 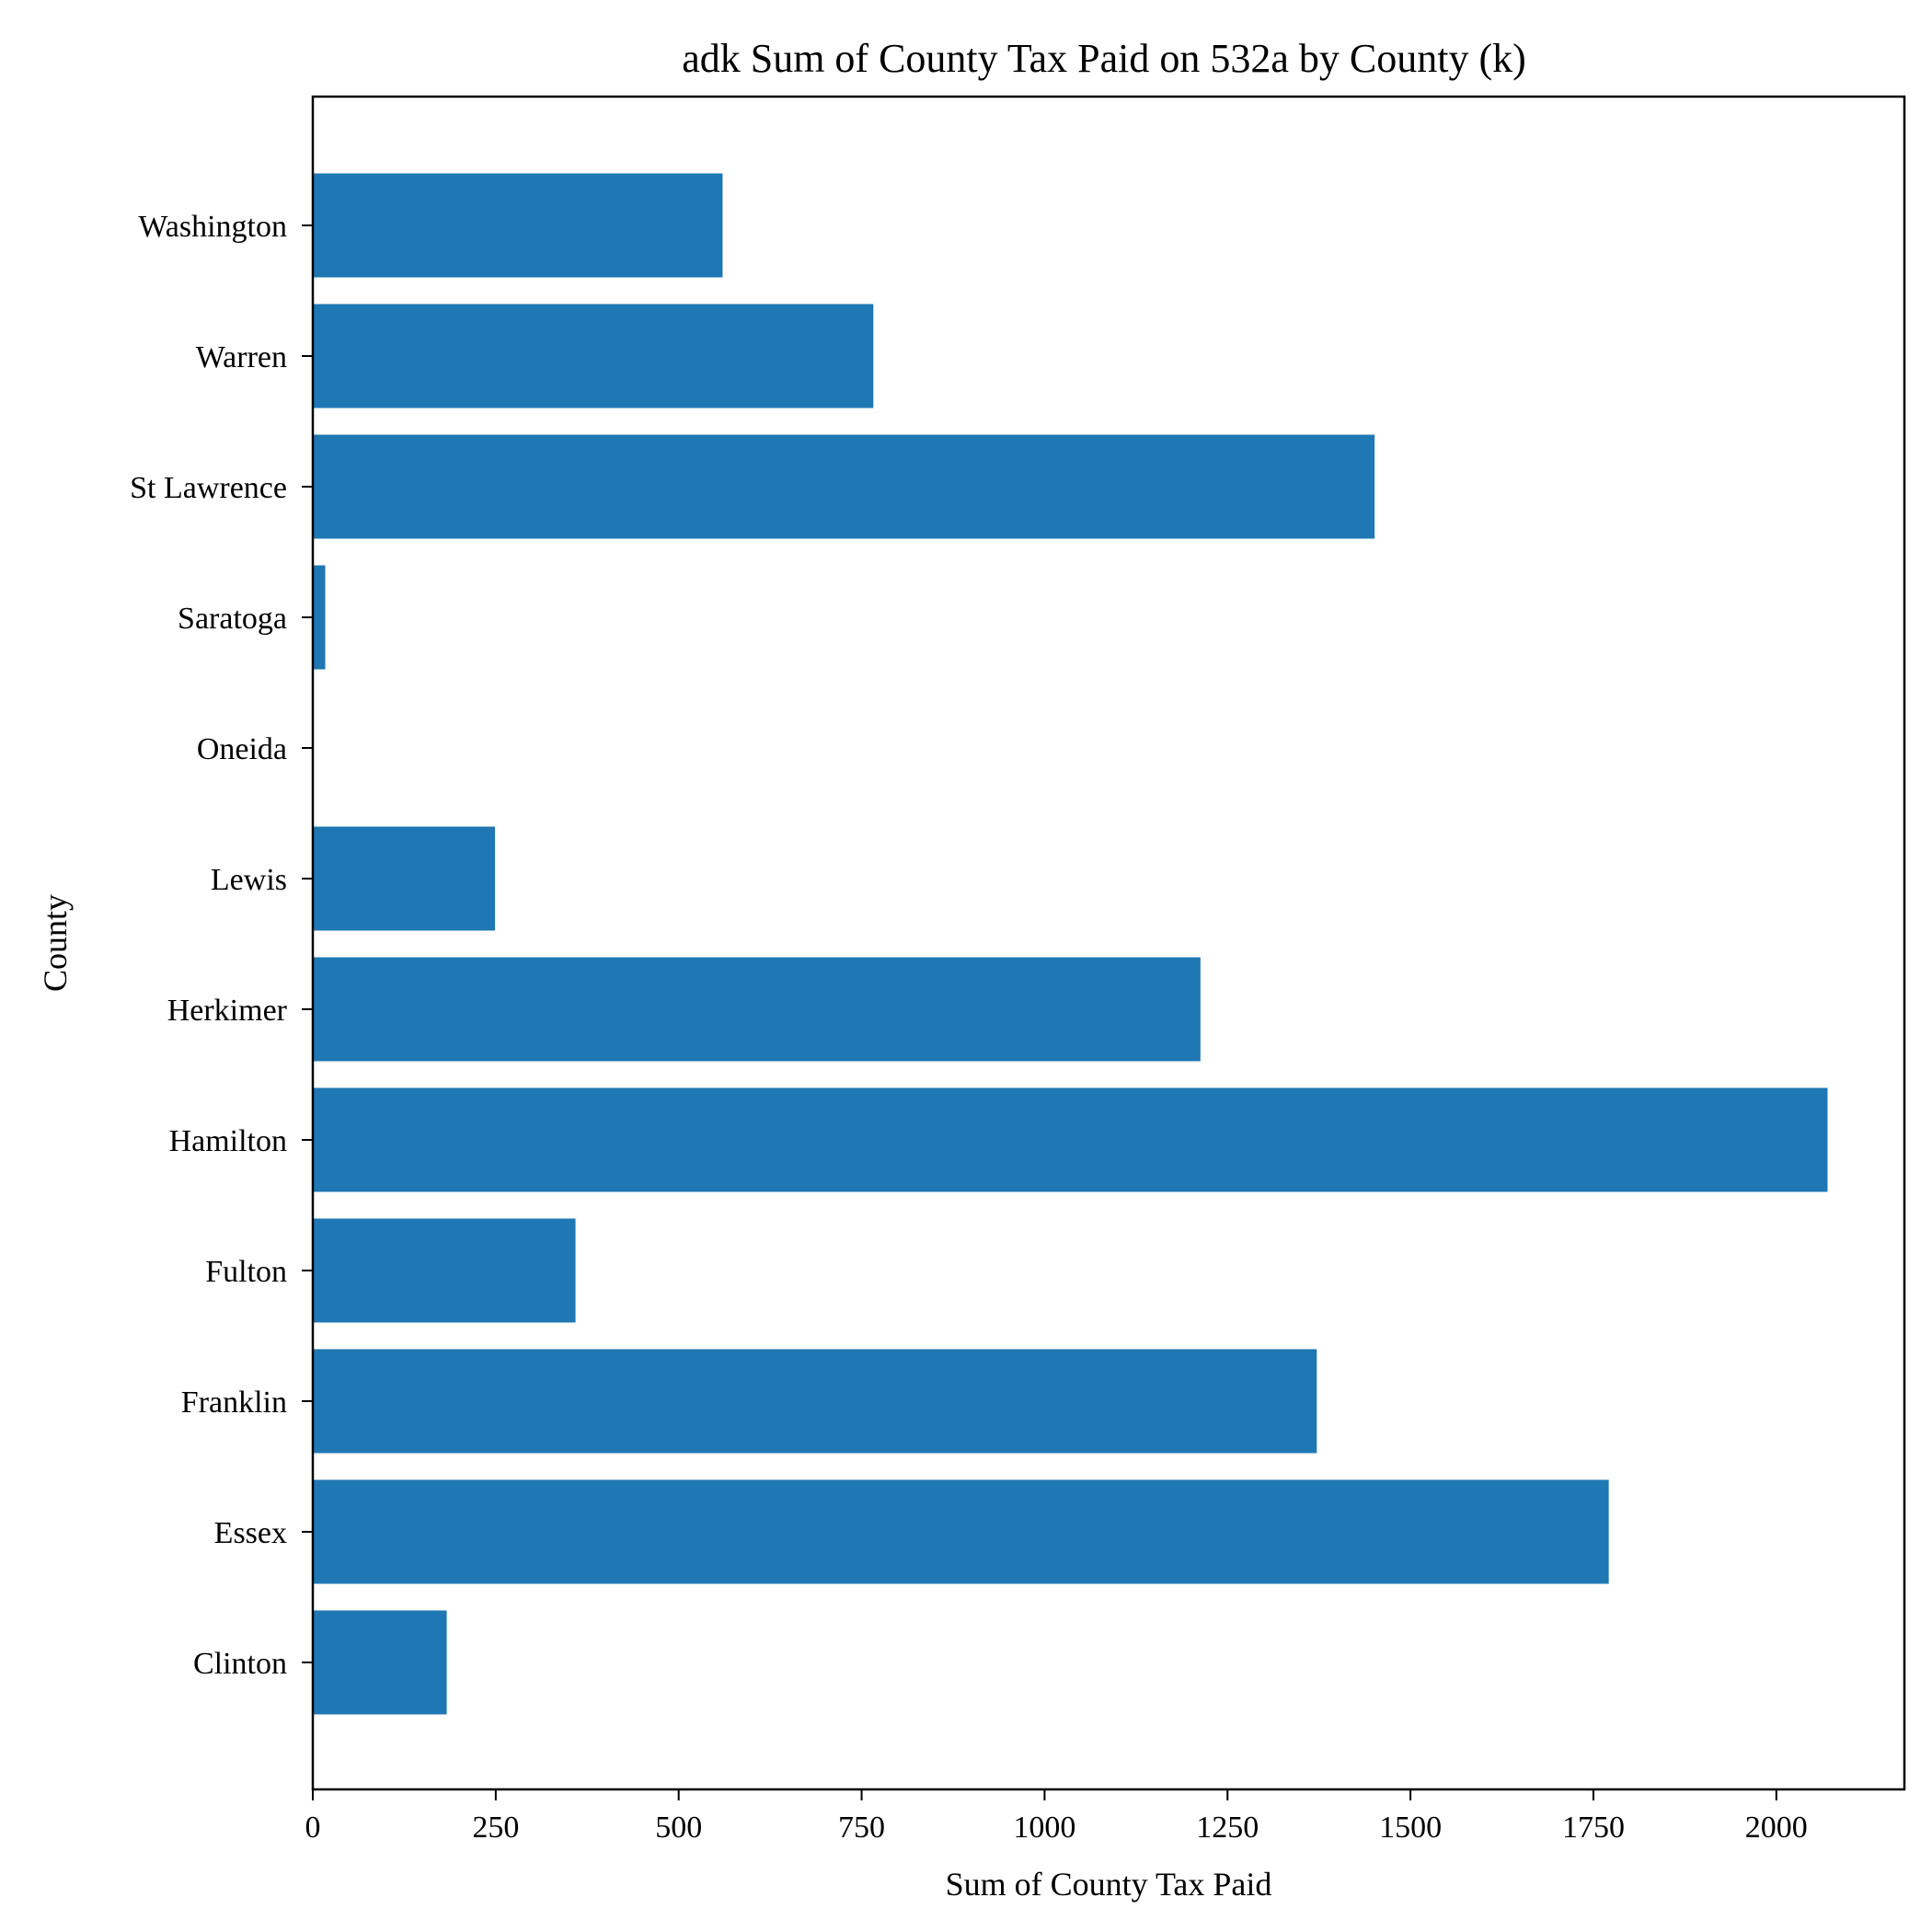 What do you see at coordinates (240, 1664) in the screenshot?
I see `y-tick-label: Clinton` at bounding box center [240, 1664].